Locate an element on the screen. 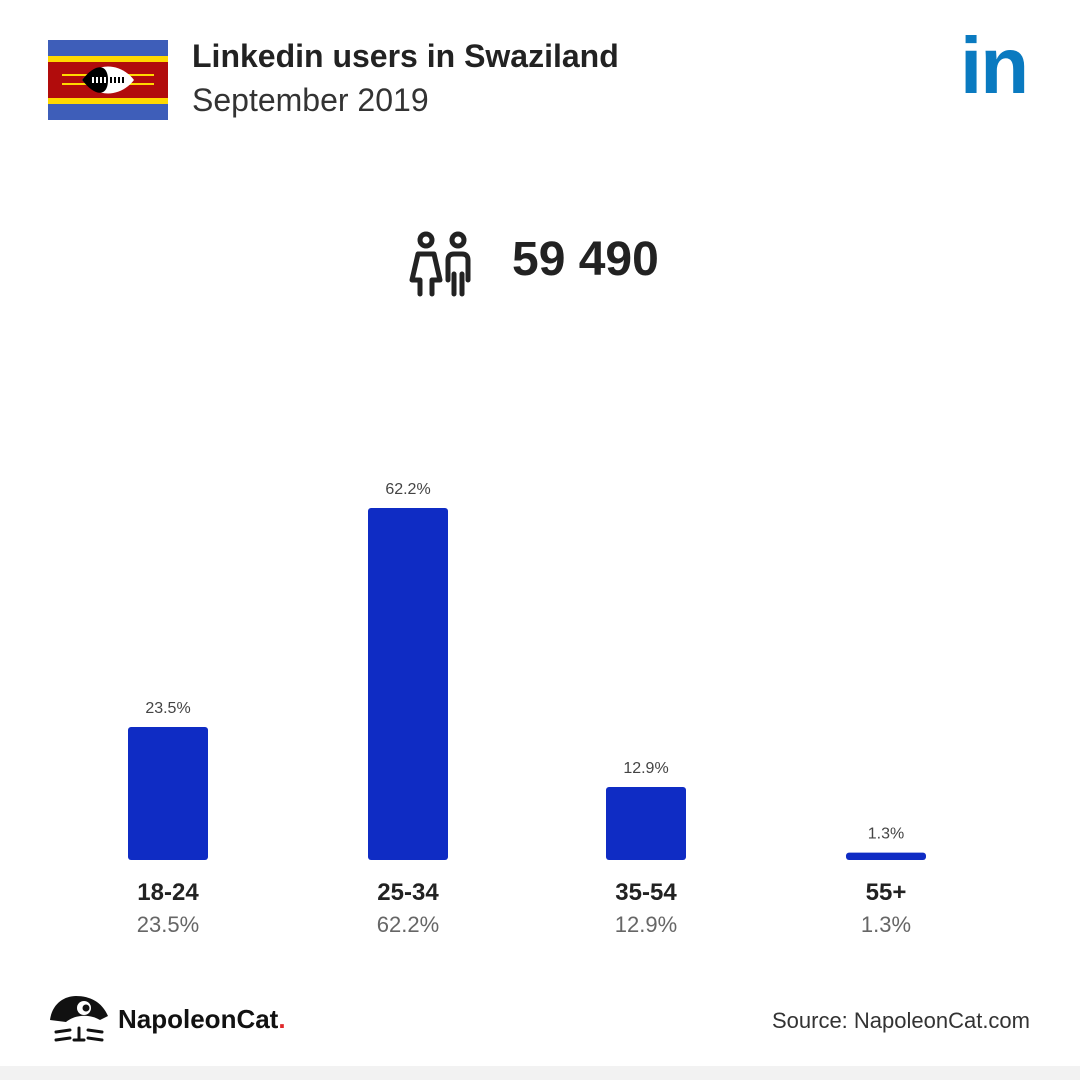 The width and height of the screenshot is (1080, 1080). category-label: 25-34 is located at coordinates (408, 892).